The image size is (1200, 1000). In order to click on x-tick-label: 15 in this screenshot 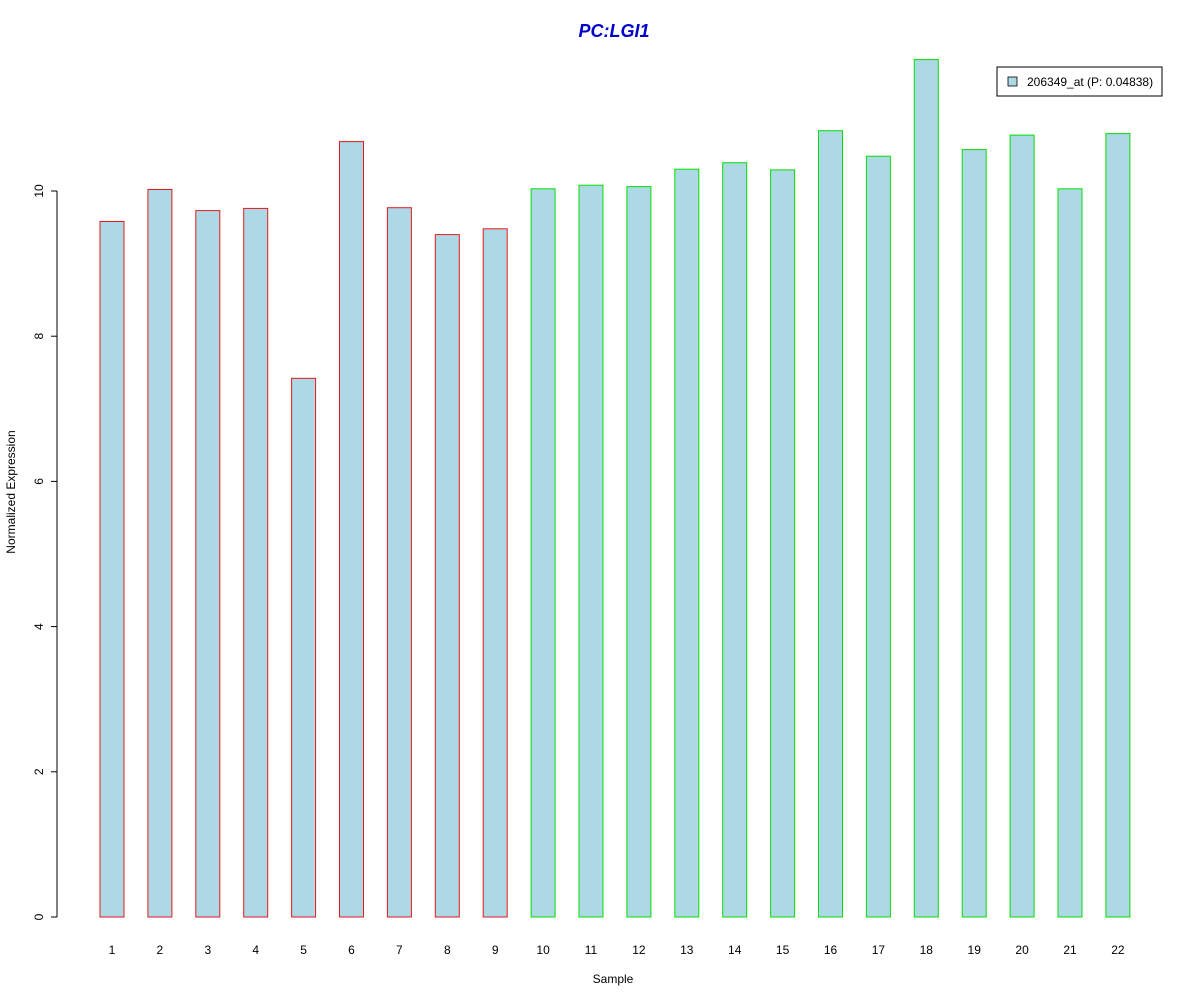, I will do `click(783, 950)`.